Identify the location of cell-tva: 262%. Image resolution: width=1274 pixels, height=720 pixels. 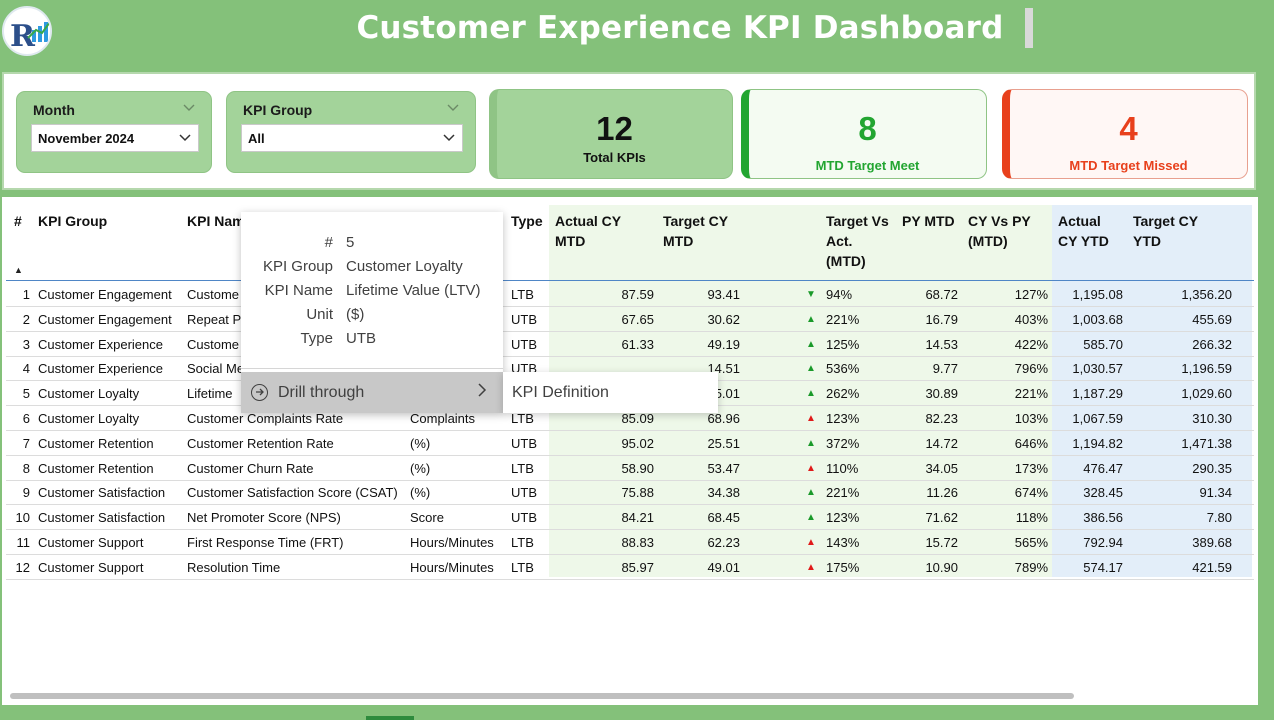
(843, 394).